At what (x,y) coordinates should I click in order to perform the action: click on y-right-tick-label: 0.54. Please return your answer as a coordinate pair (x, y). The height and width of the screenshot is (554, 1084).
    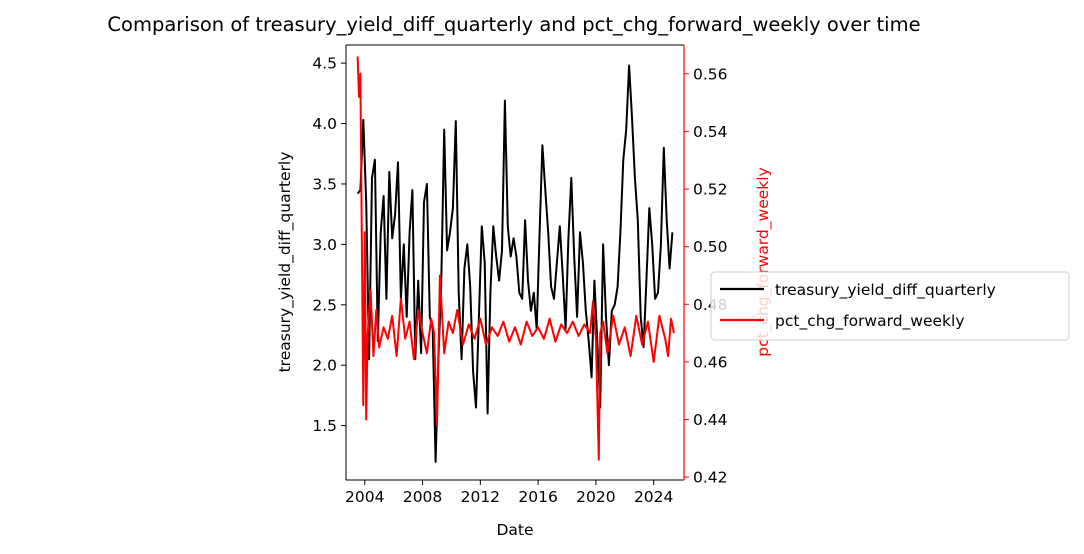
    Looking at the image, I should click on (710, 132).